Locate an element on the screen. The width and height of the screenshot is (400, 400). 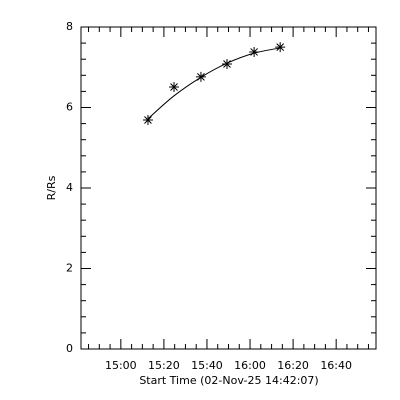
x-axis-label: Start Time (02-Nov-25 14:42:07) is located at coordinates (228, 380).